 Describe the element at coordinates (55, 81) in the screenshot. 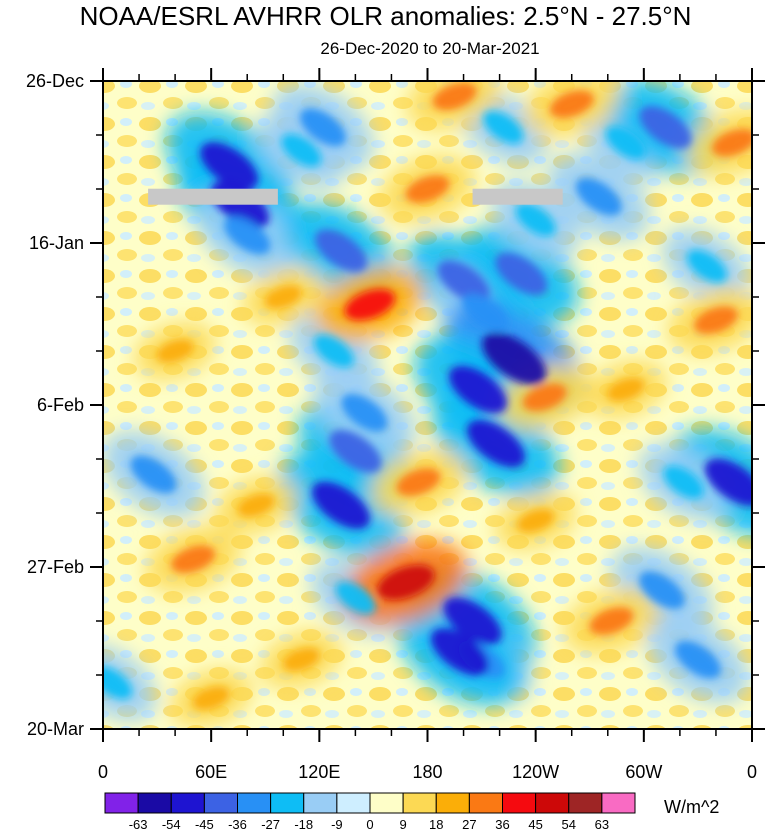

I see `y-tick-label: 26-Dec` at that location.